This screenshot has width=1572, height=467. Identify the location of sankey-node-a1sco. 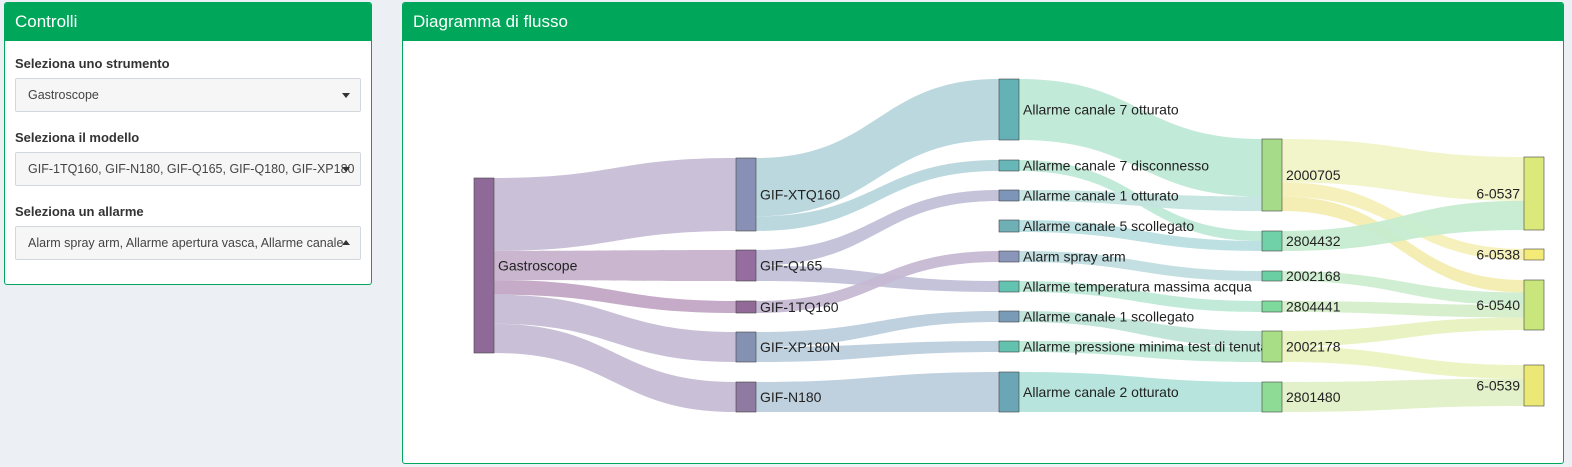
(1009, 316).